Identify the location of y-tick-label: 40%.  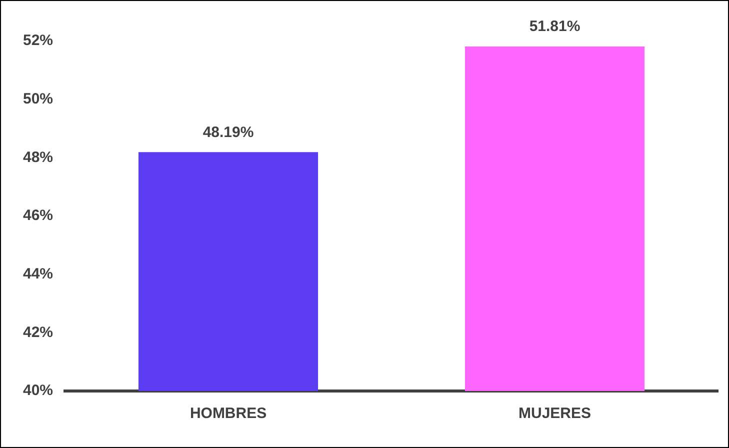
(38, 391).